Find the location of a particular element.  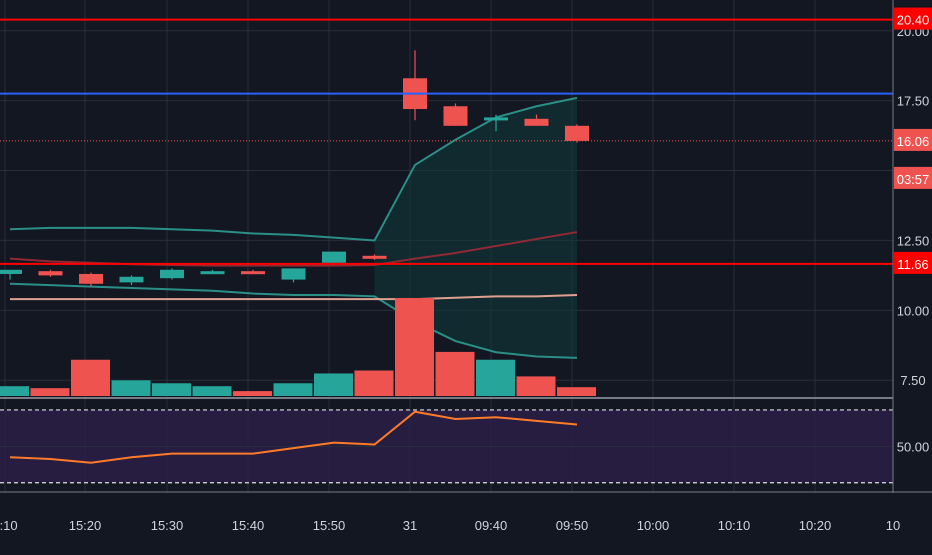

countdown-text: 03:57 is located at coordinates (913, 179).